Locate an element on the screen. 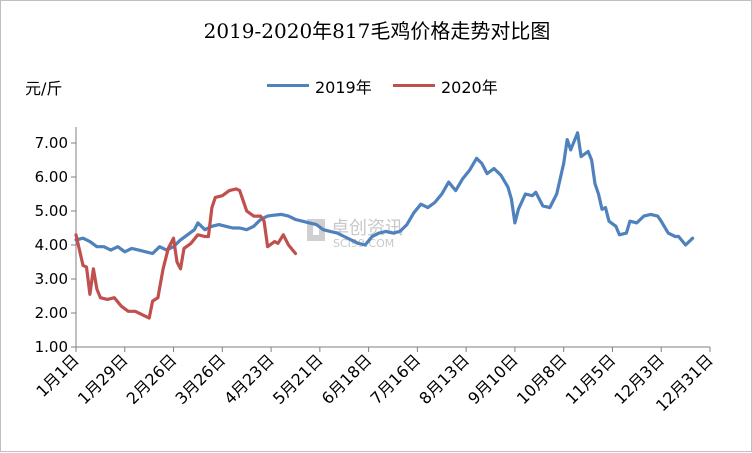  x-tick-label: 7月16日 is located at coordinates (396, 379).